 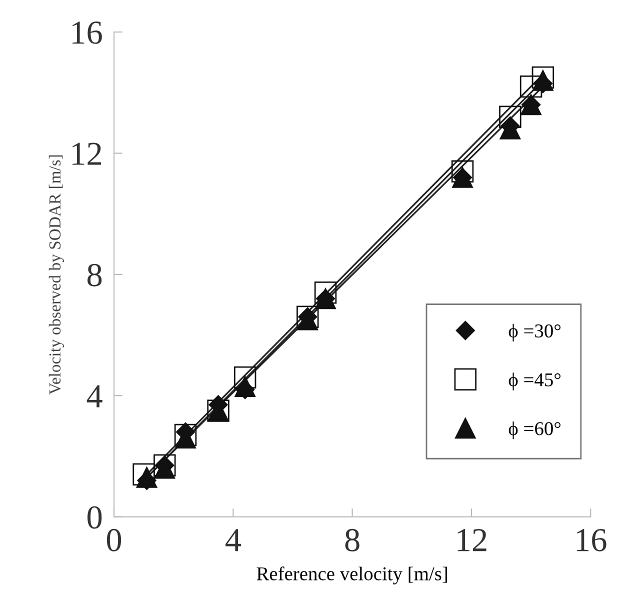 I want to click on x-tick-label: 0, so click(x=114, y=540).